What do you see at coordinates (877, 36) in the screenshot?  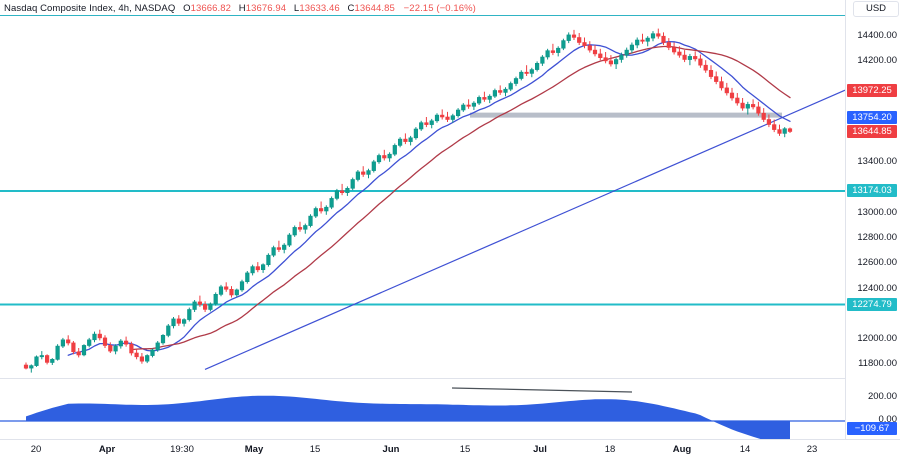 I see `price-tick-label: 14400.00` at bounding box center [877, 36].